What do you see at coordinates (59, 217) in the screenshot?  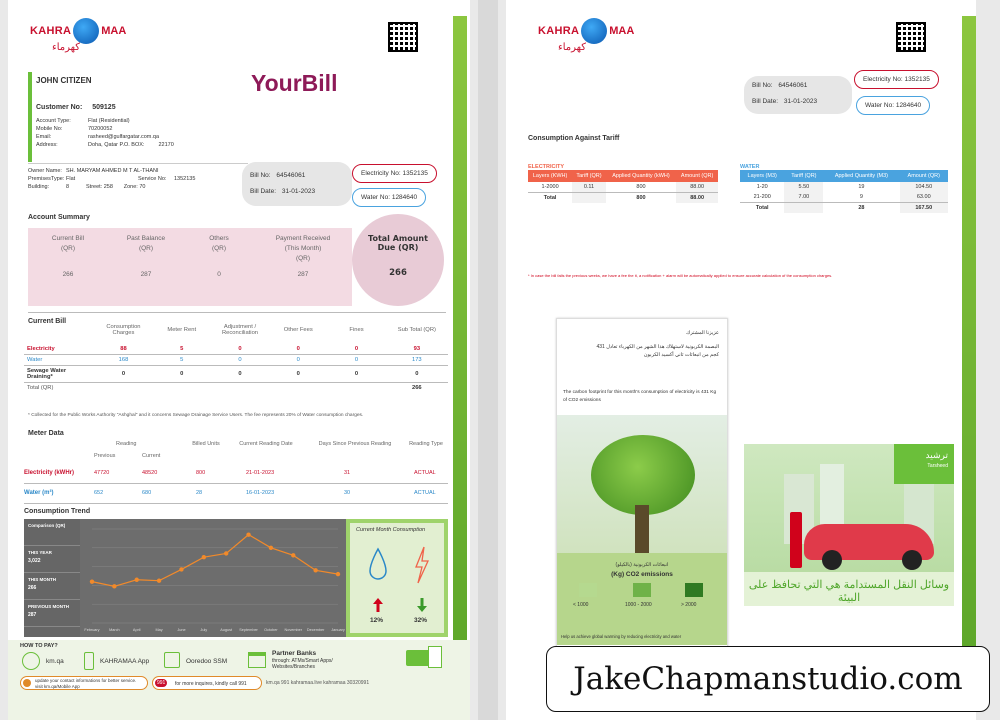 I see `account-summary-title: Account Summary` at bounding box center [59, 217].